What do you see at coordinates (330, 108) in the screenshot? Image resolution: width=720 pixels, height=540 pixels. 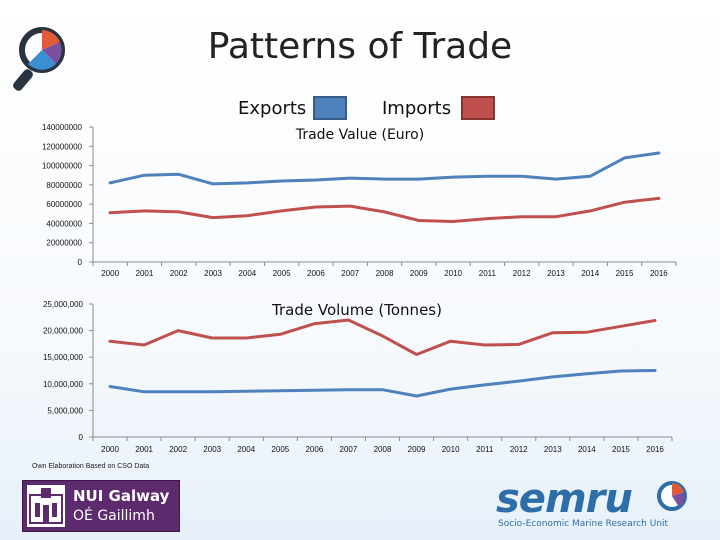 I see `legend-swatch-exports` at bounding box center [330, 108].